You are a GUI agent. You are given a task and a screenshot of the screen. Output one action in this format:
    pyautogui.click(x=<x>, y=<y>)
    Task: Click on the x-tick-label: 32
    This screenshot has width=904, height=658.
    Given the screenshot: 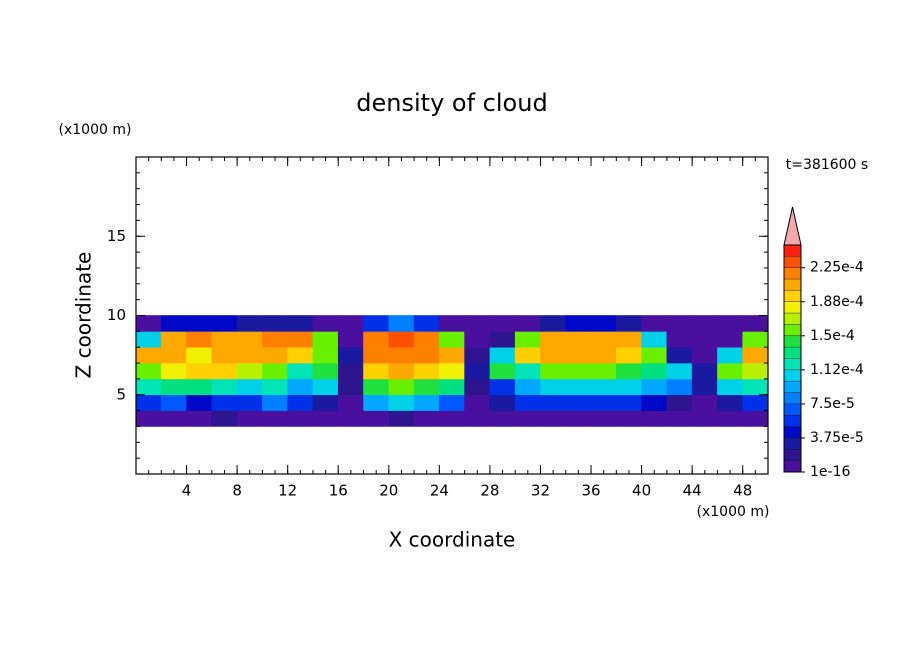 What is the action you would take?
    pyautogui.click(x=540, y=491)
    